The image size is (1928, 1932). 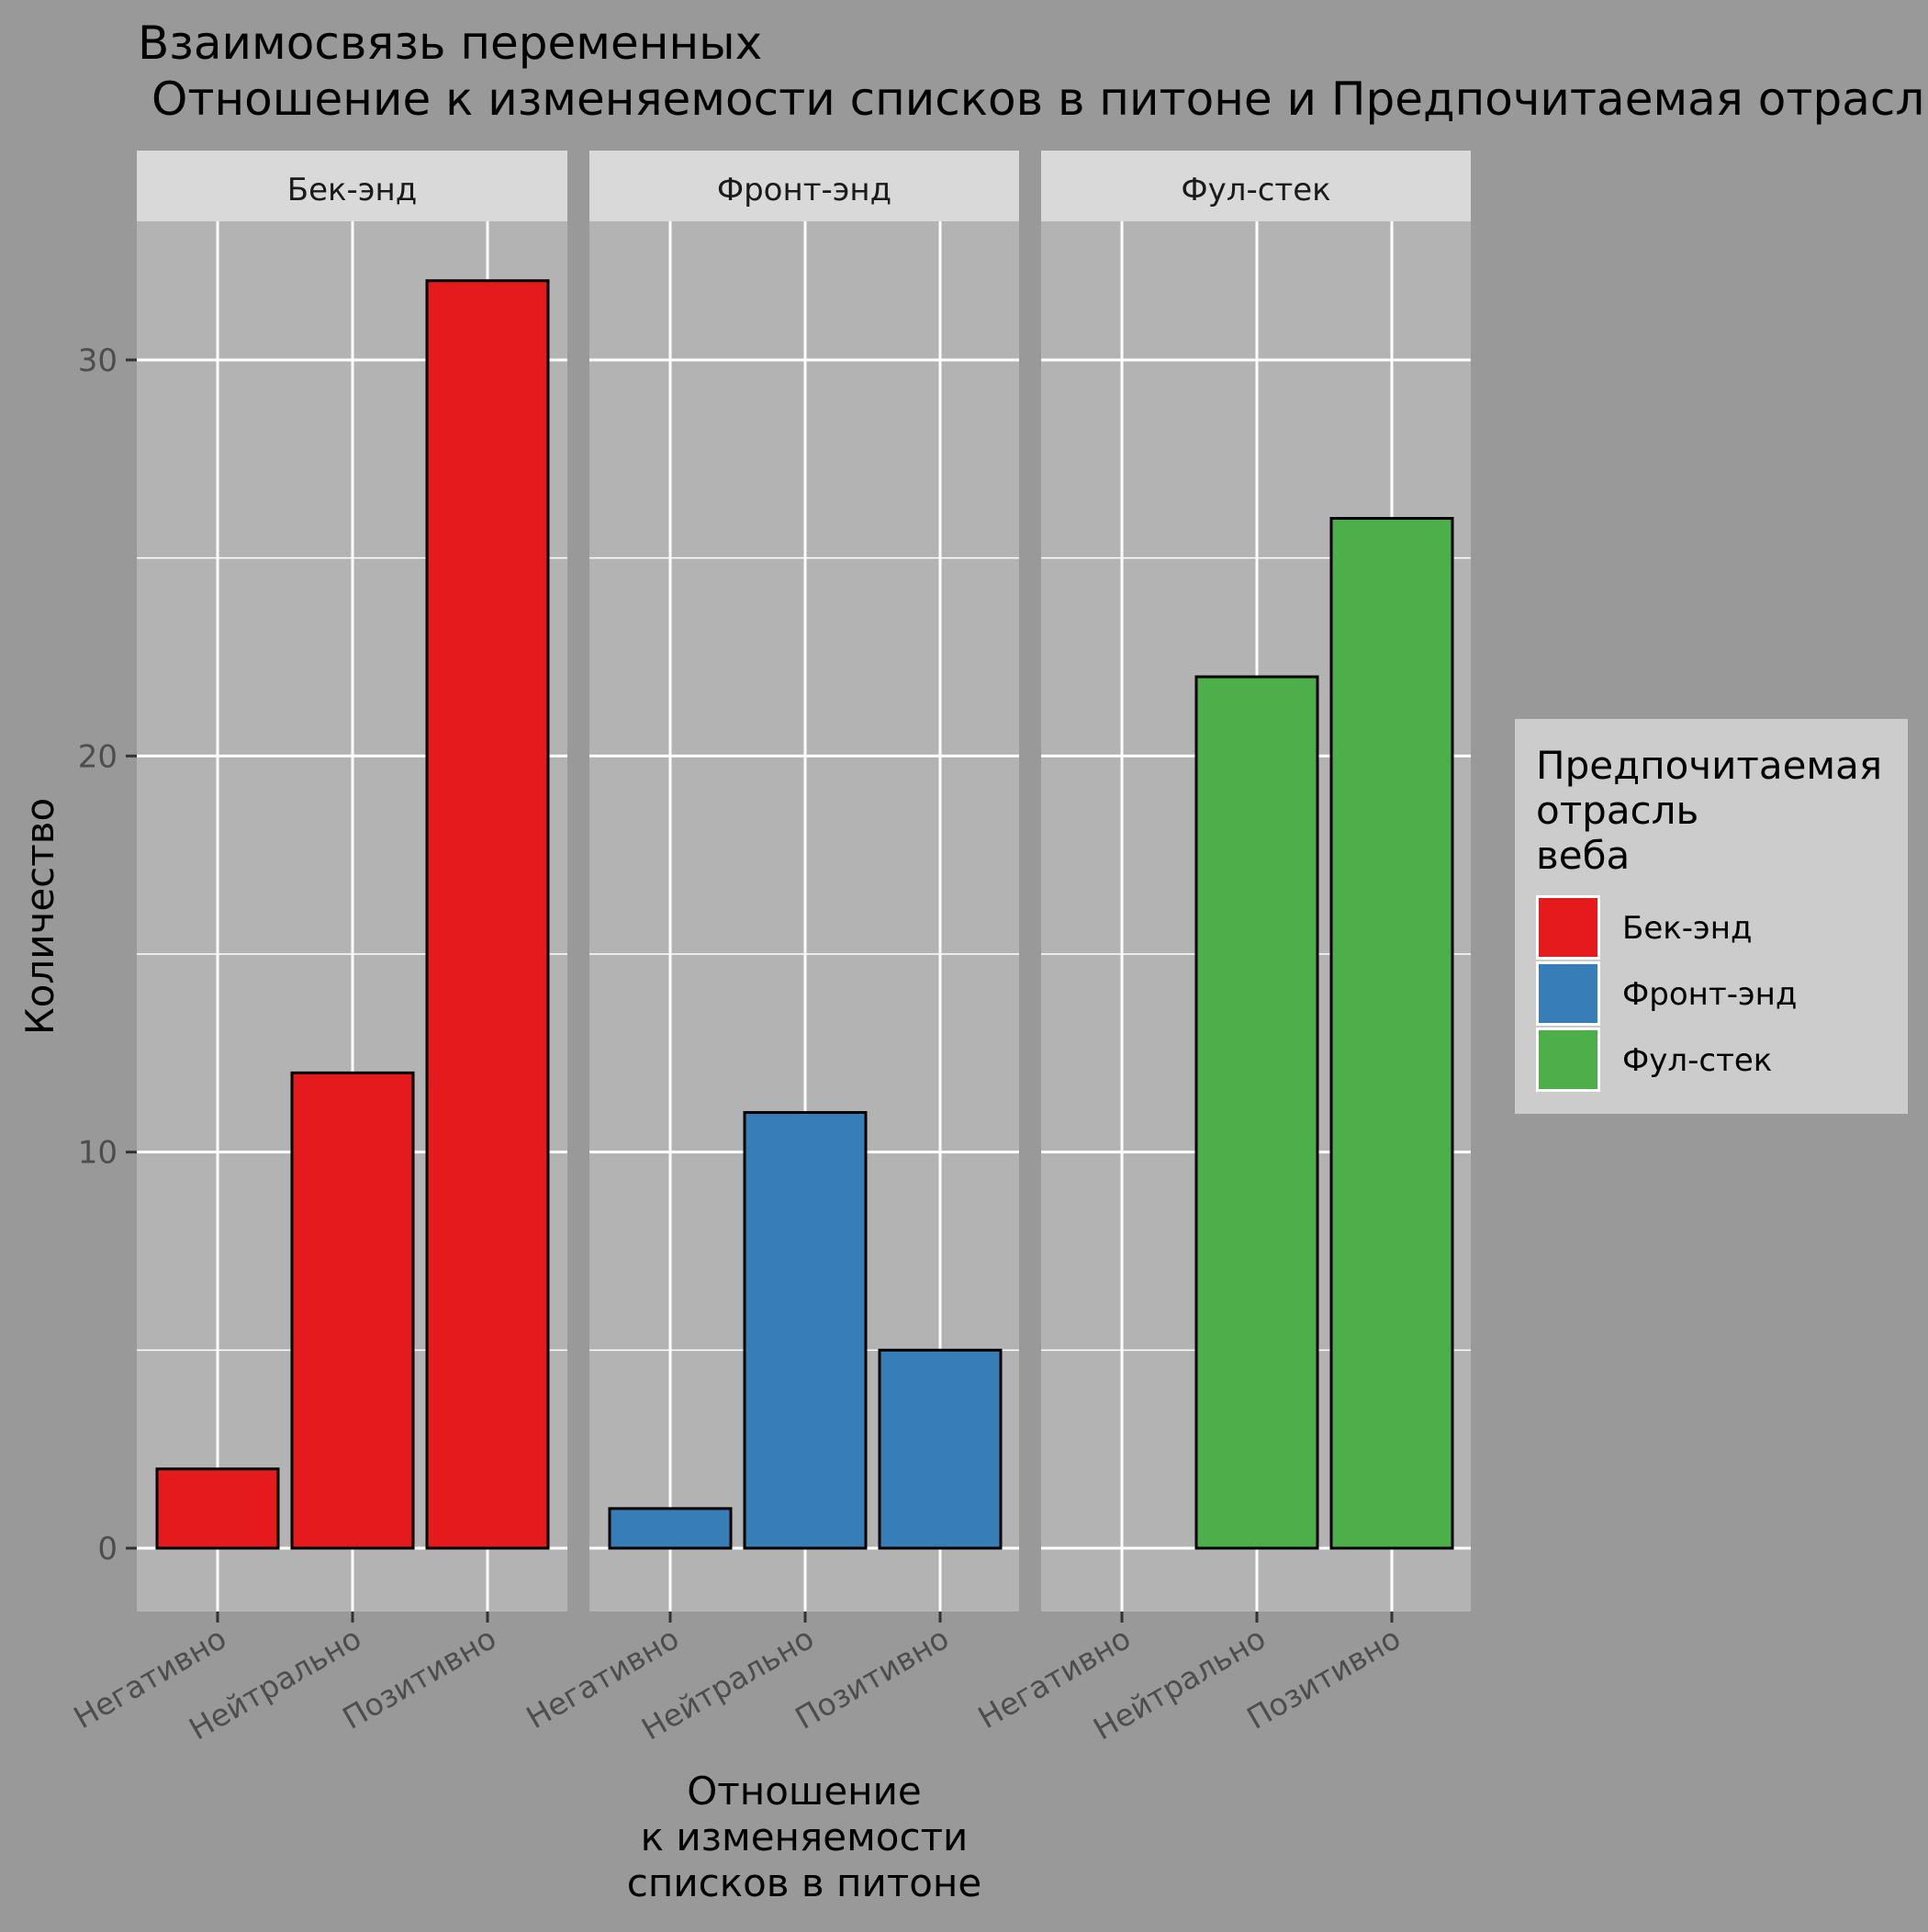 I want to click on x-axis-label-line: списков в питоне, so click(x=804, y=1882).